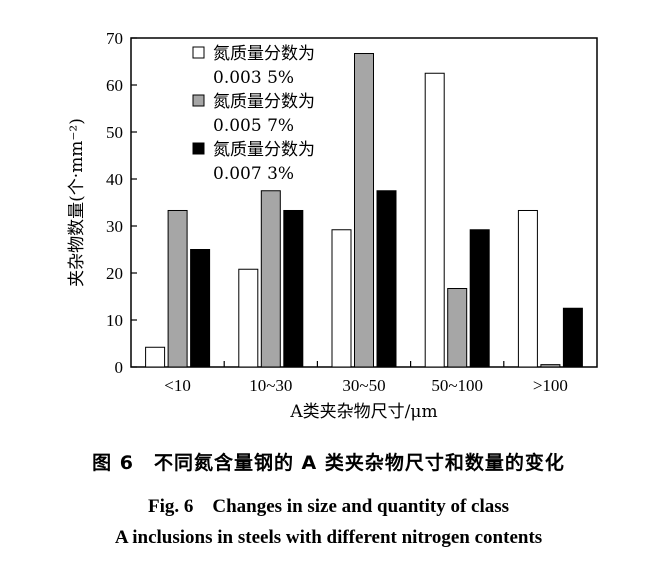  Describe the element at coordinates (328, 463) in the screenshot. I see `figure-caption-chinese: 图 6 不同氮含量钢的 A 类夹杂物尺寸和数量的变化` at that location.